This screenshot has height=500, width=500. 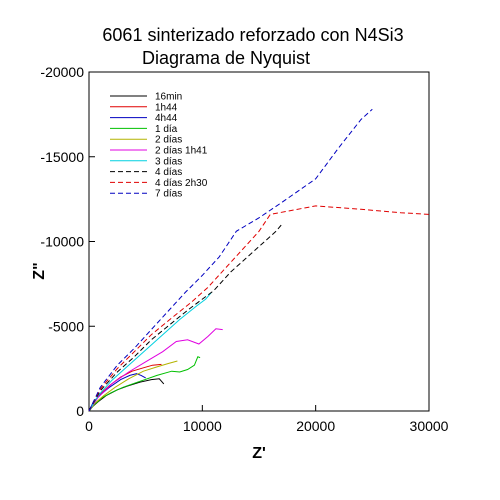 What do you see at coordinates (39, 270) in the screenshot?
I see `y-axis-label: Z"` at bounding box center [39, 270].